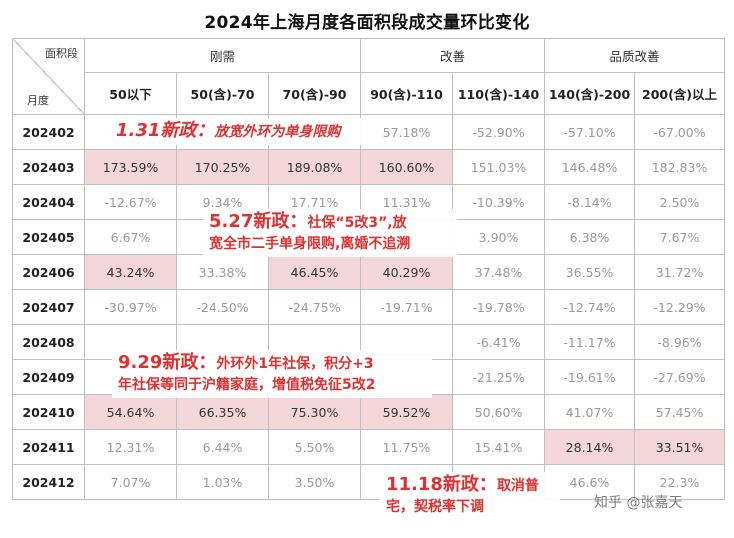  I want to click on value-cell: -6.41%, so click(498, 342).